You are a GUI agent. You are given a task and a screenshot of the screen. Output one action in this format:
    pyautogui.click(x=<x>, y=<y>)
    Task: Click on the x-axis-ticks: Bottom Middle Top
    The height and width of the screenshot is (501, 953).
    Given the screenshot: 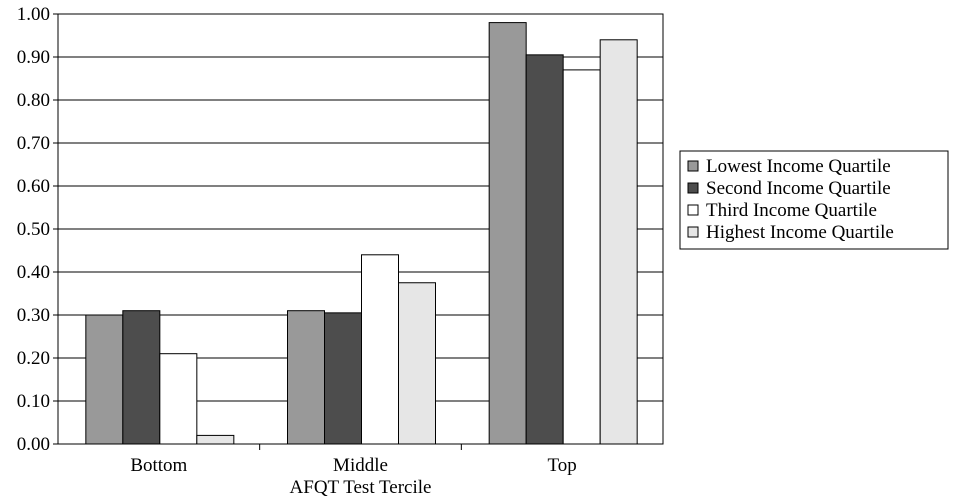 What is the action you would take?
    pyautogui.click(x=353, y=460)
    